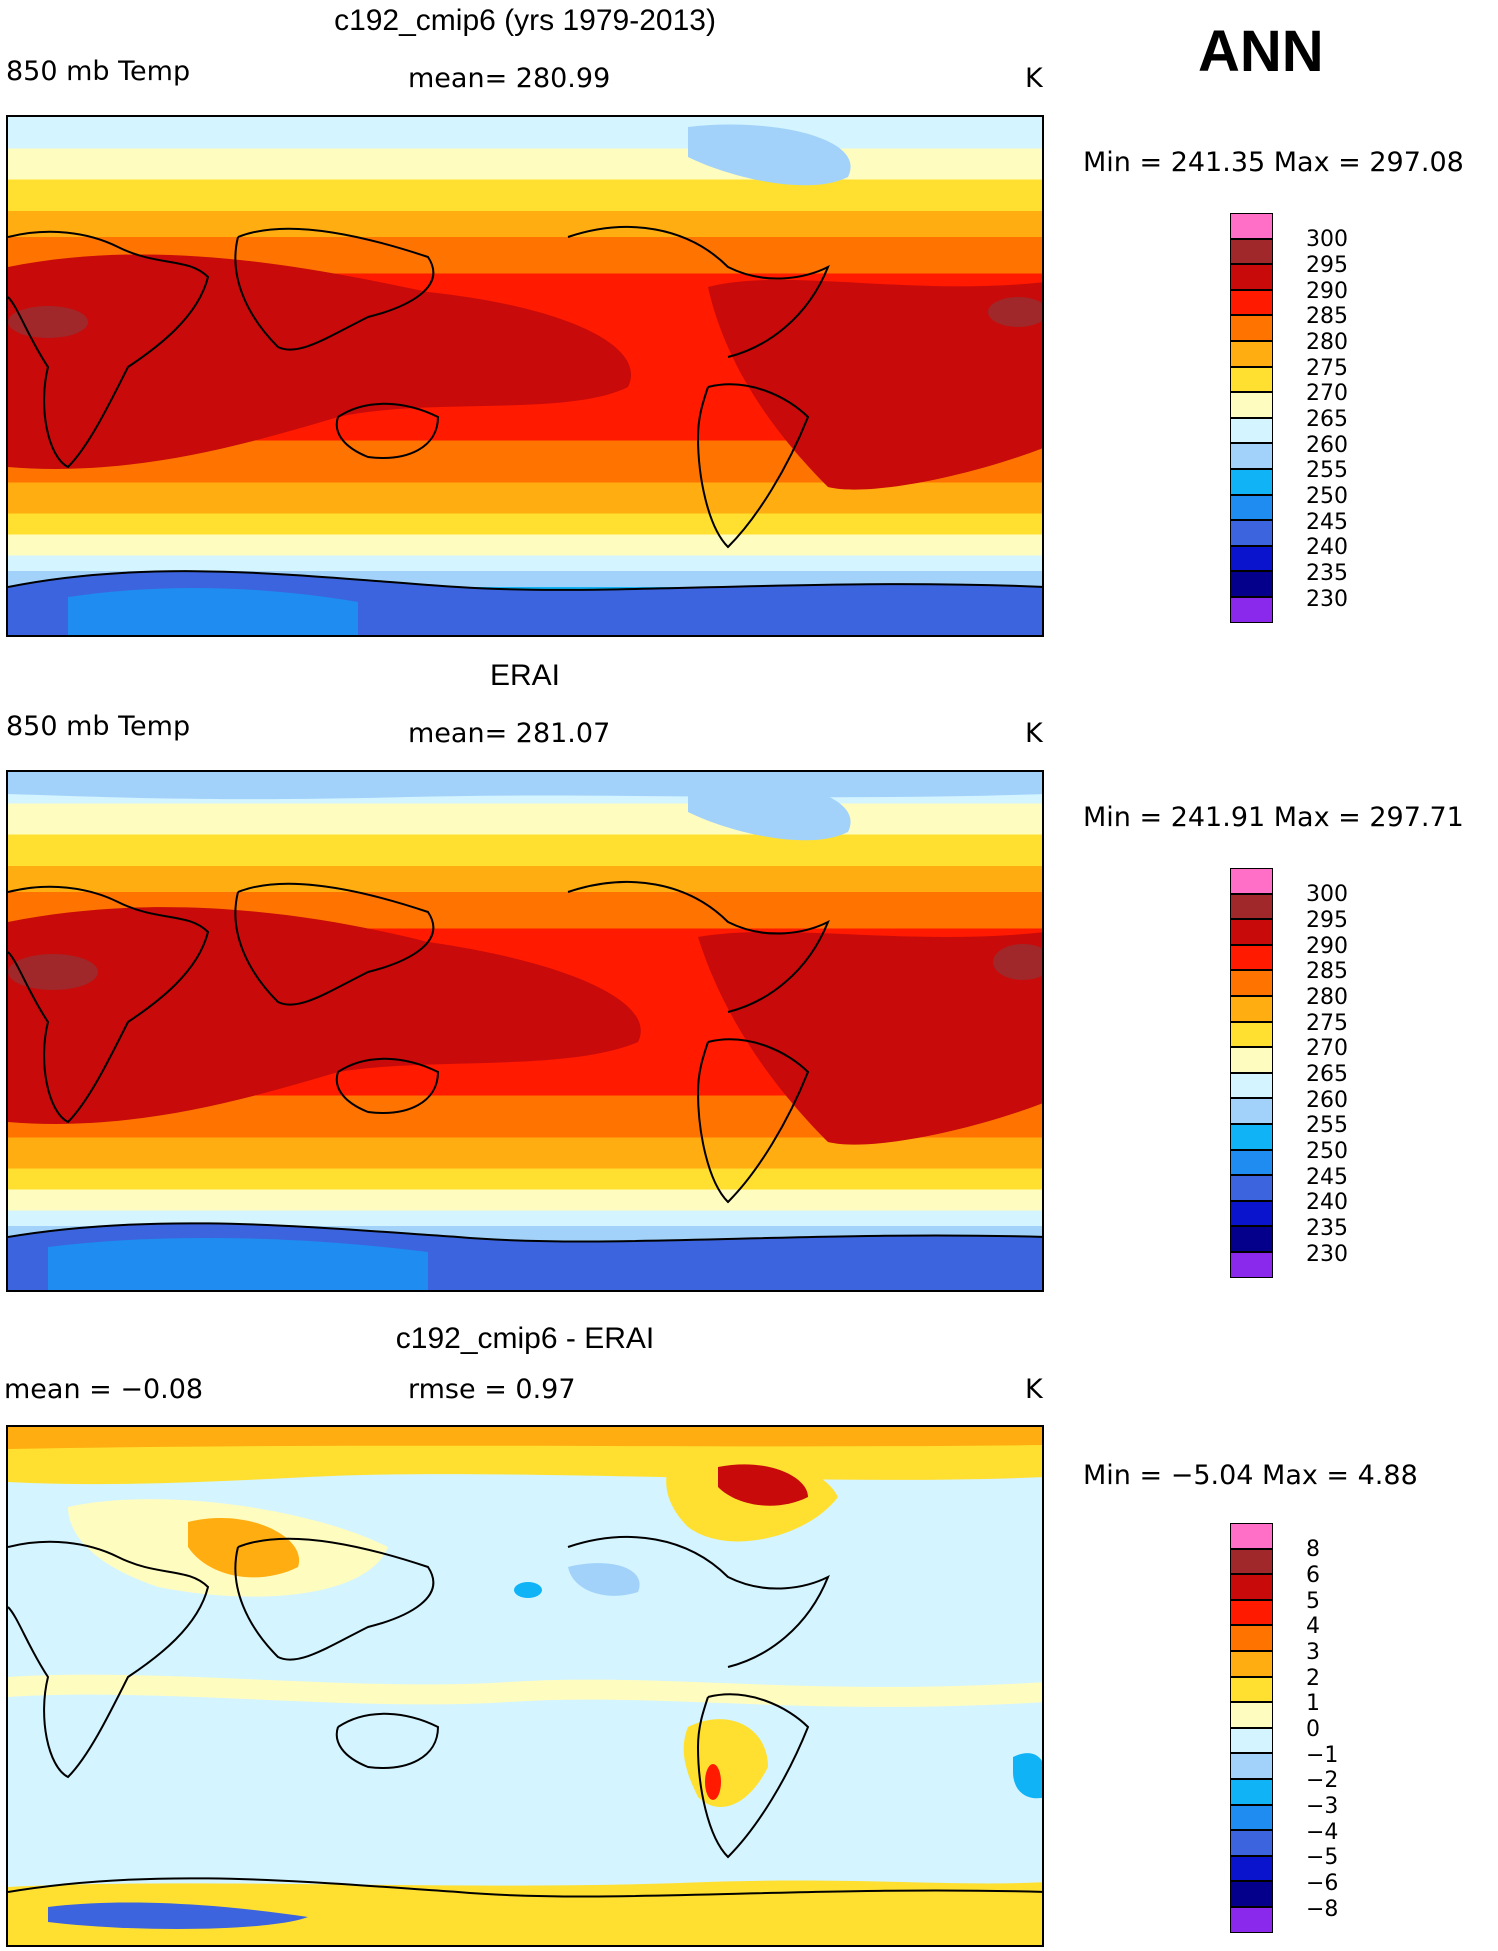  I want to click on panel3-legend-label: 8, so click(1313, 1549).